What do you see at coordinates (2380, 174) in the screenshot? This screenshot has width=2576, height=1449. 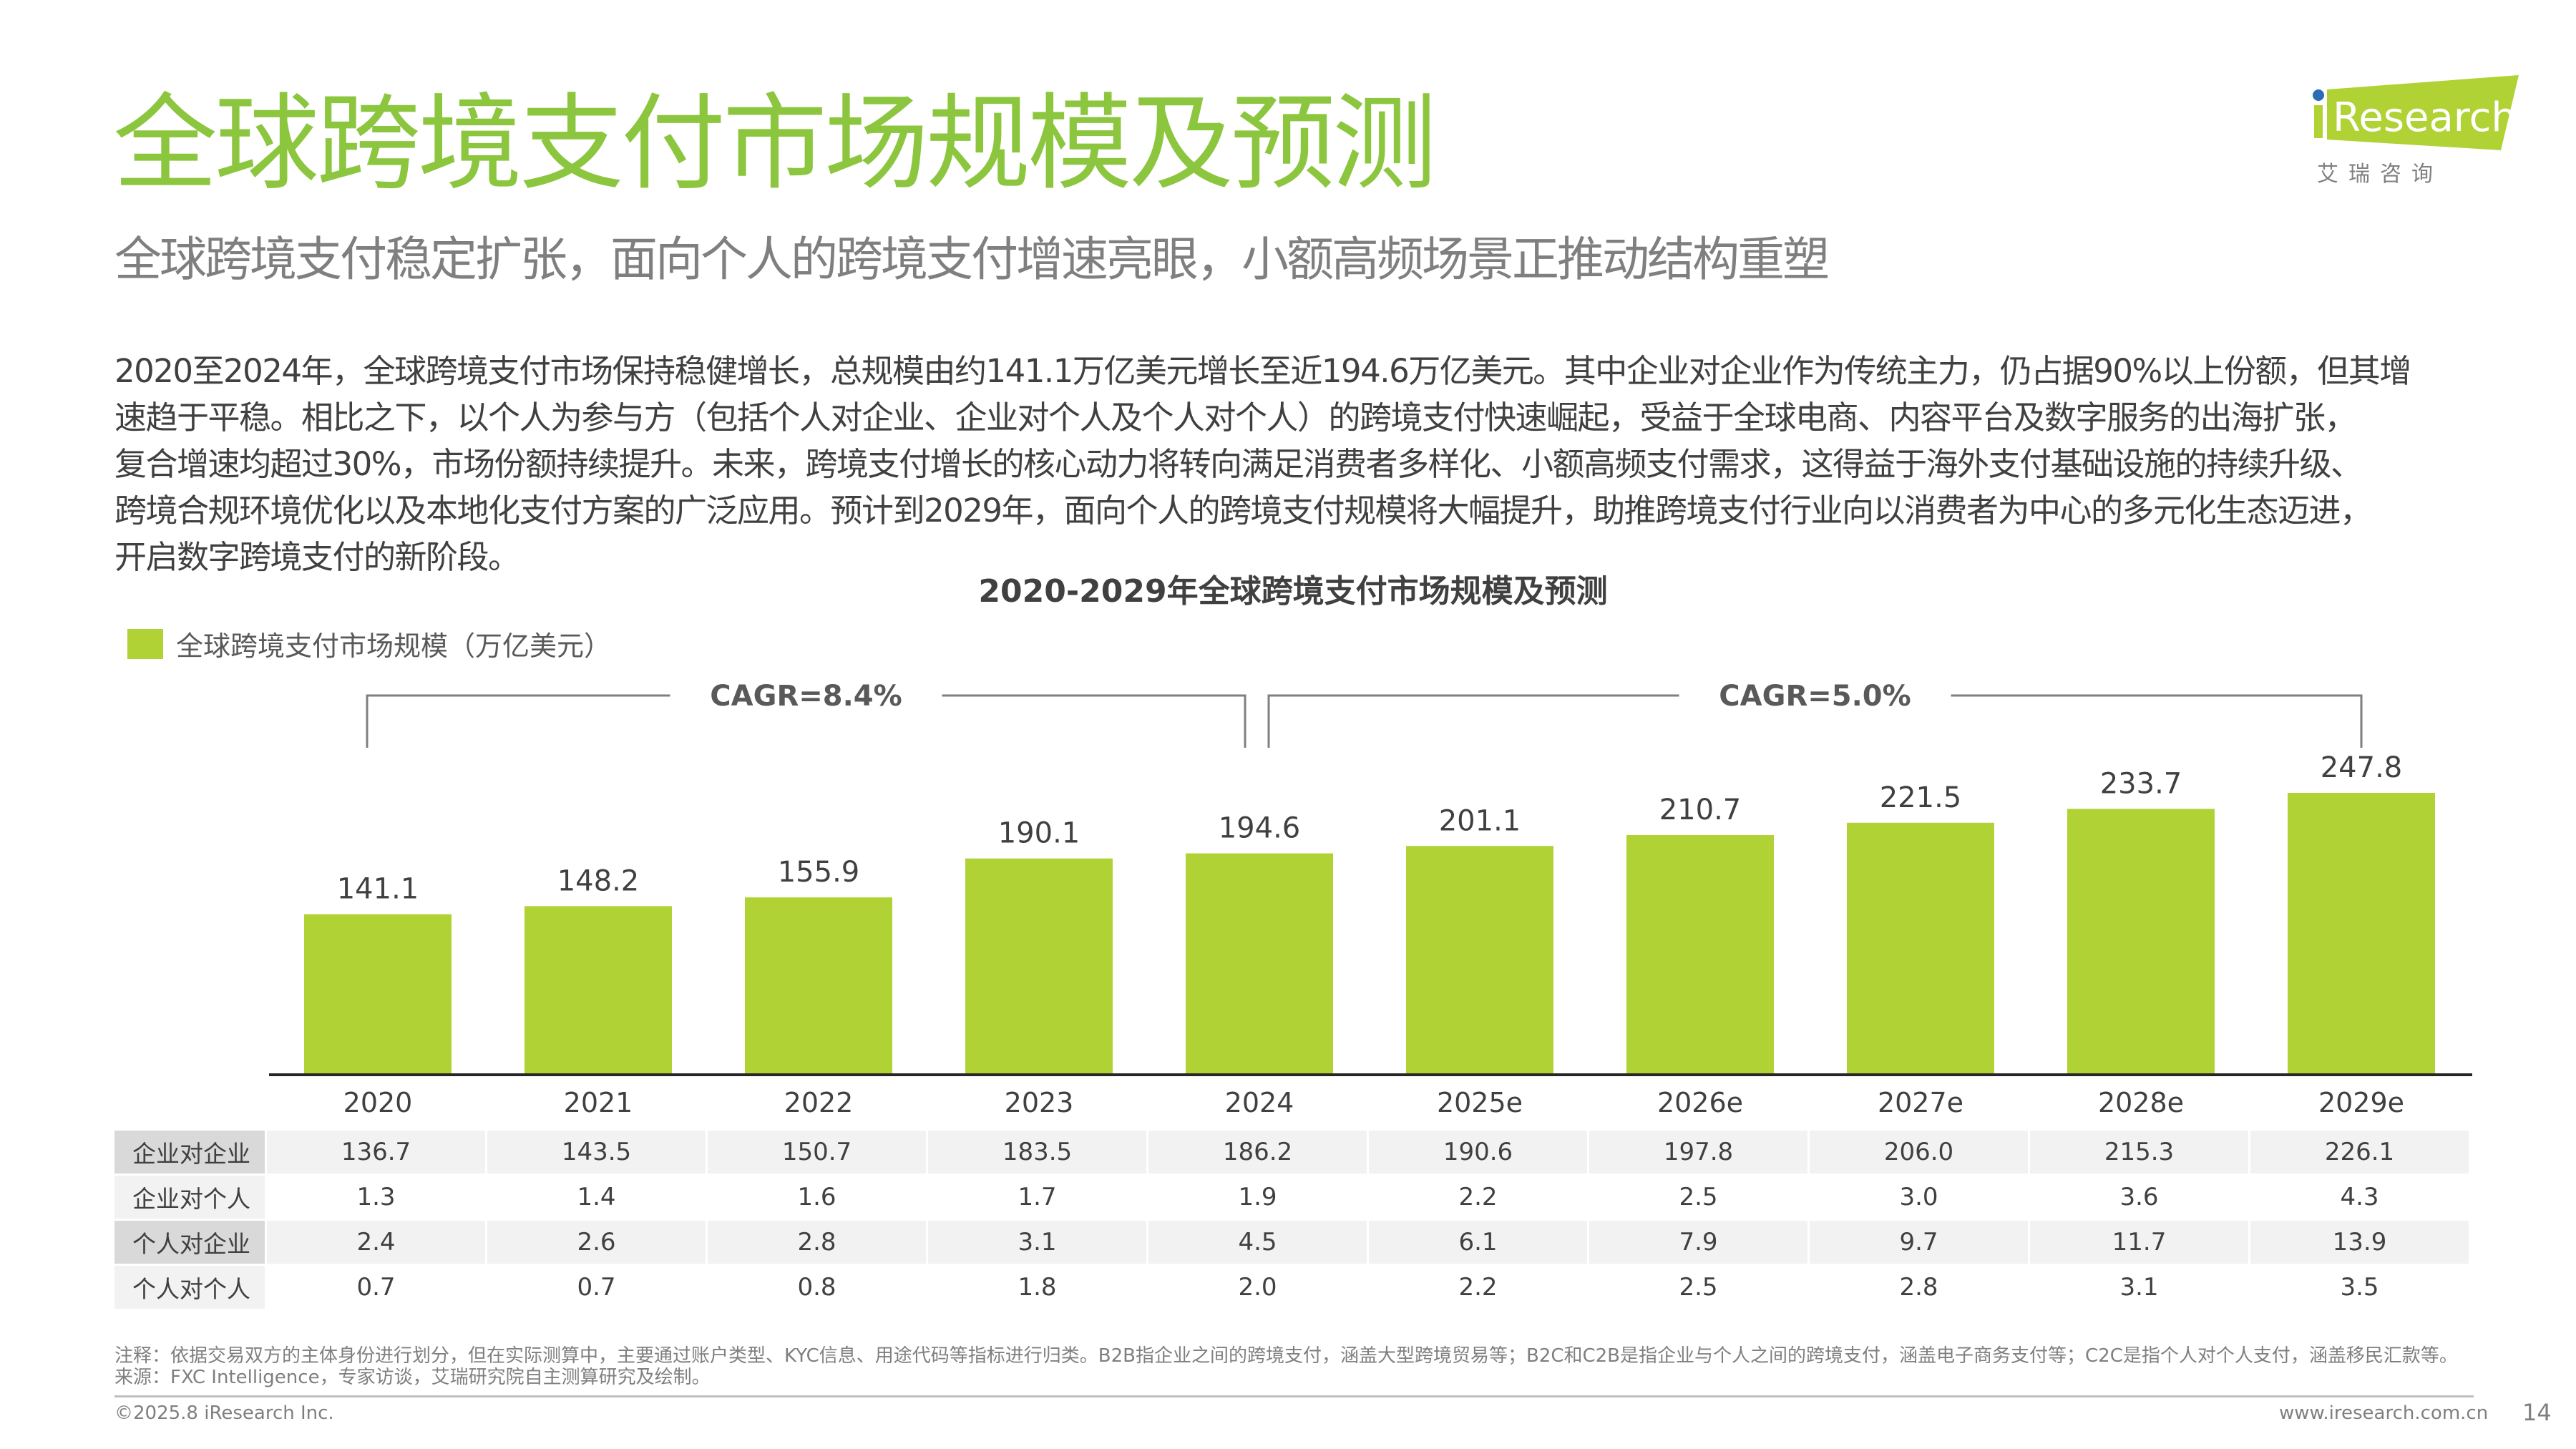 I see `svg-text: 艾瑞咨询` at bounding box center [2380, 174].